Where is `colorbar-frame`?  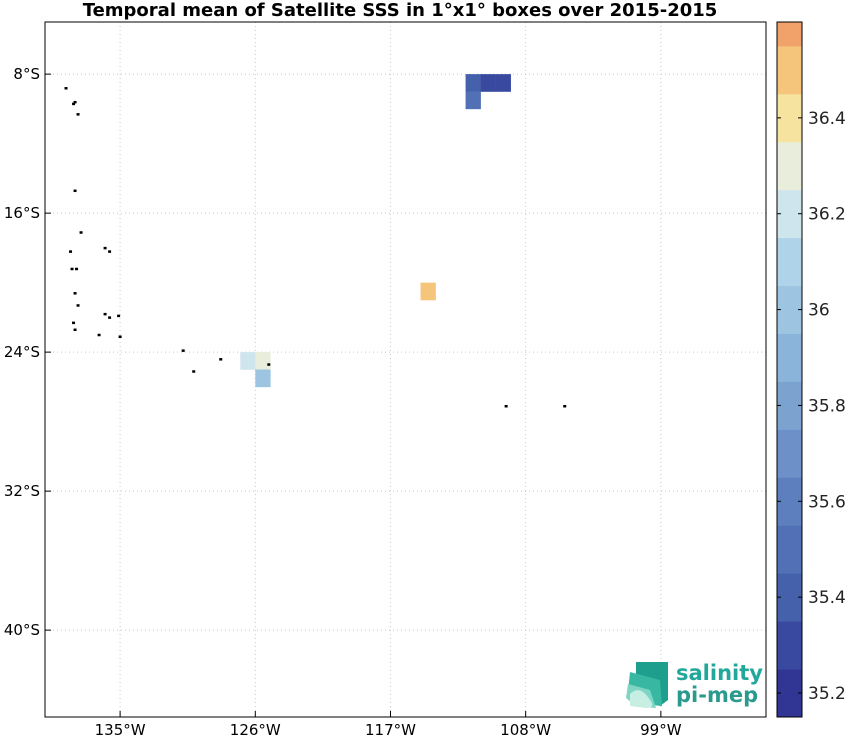 colorbar-frame is located at coordinates (789, 369).